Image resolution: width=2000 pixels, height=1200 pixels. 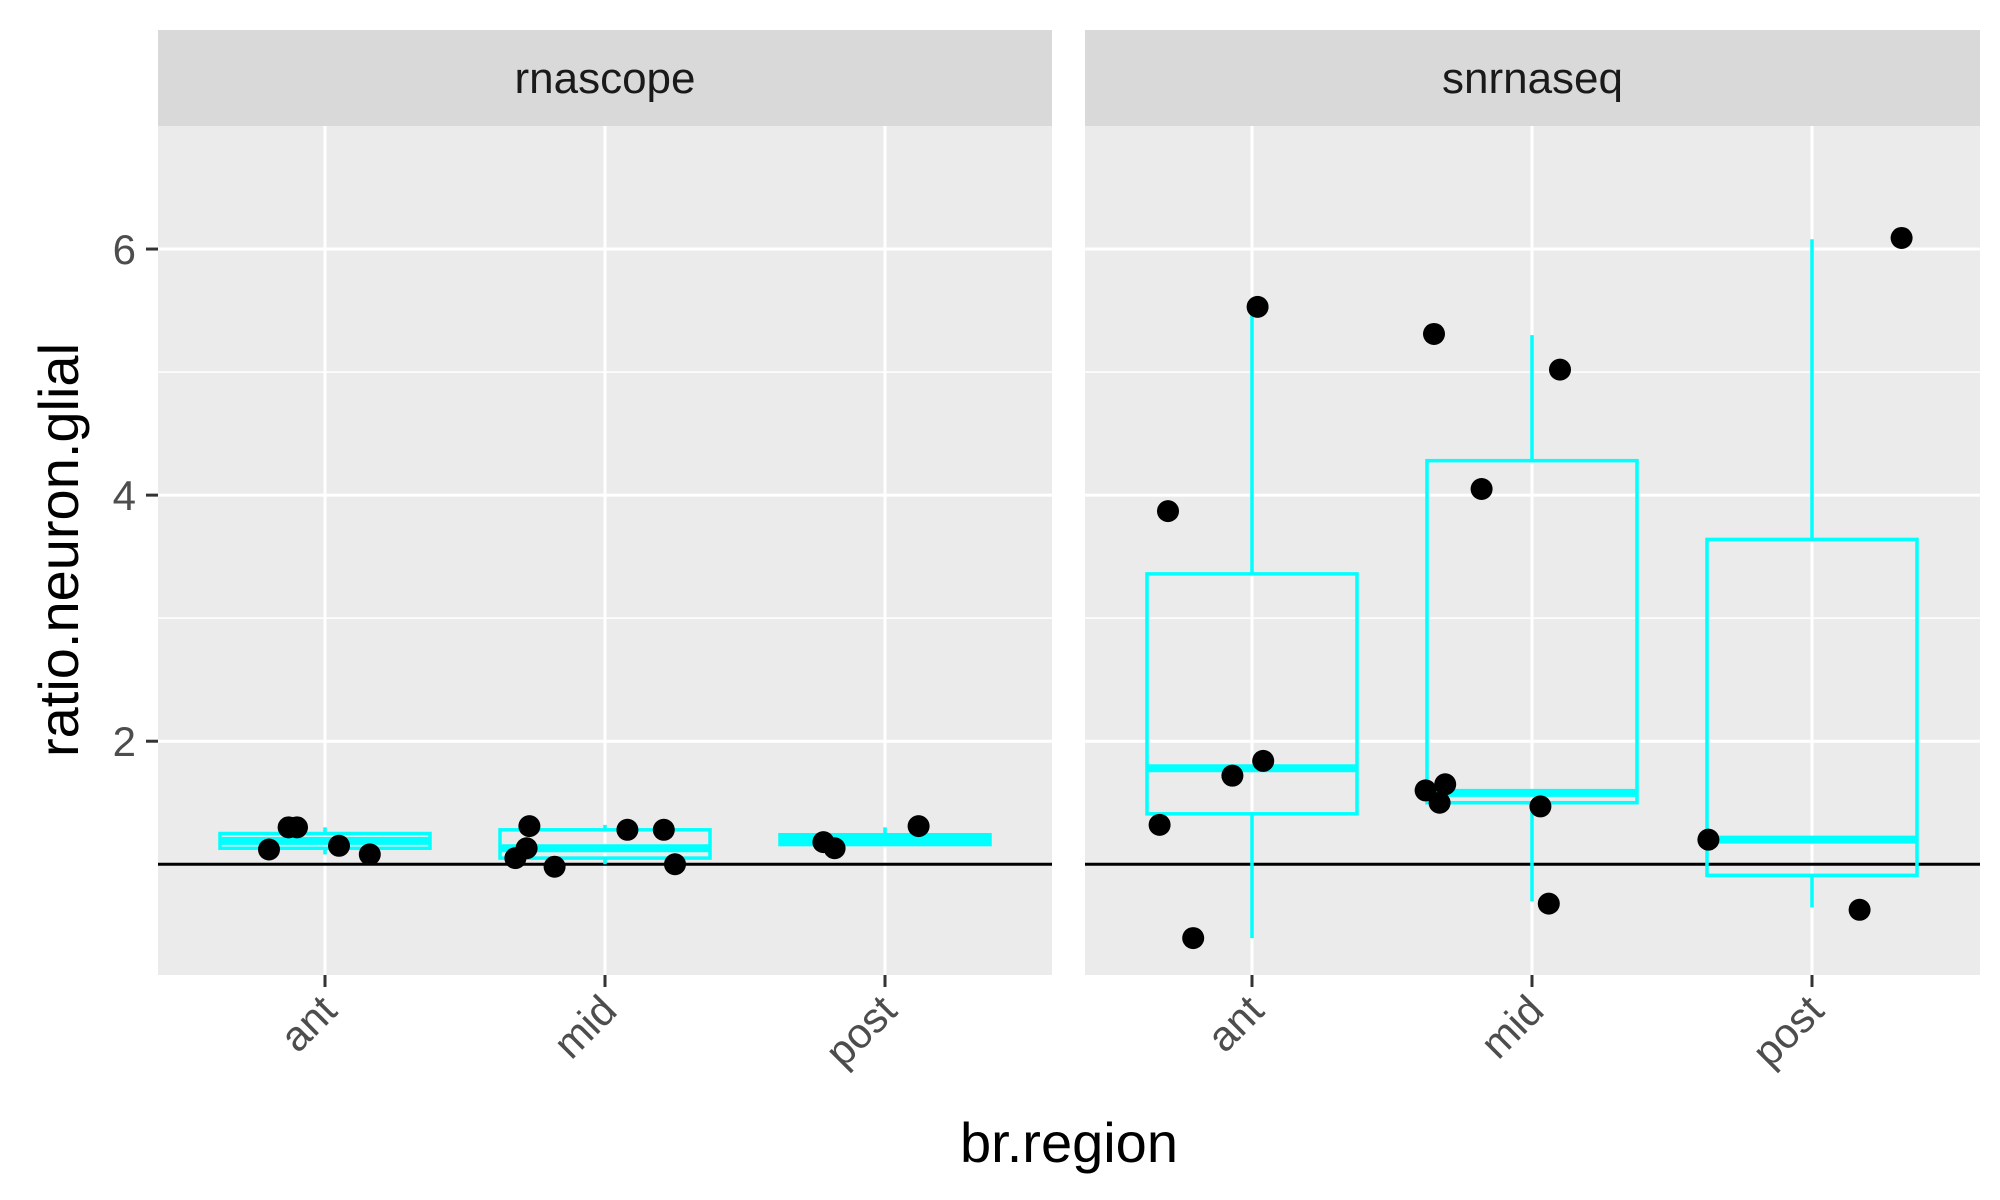 I want to click on strip-label-rnascope: rnascope, so click(x=604, y=78).